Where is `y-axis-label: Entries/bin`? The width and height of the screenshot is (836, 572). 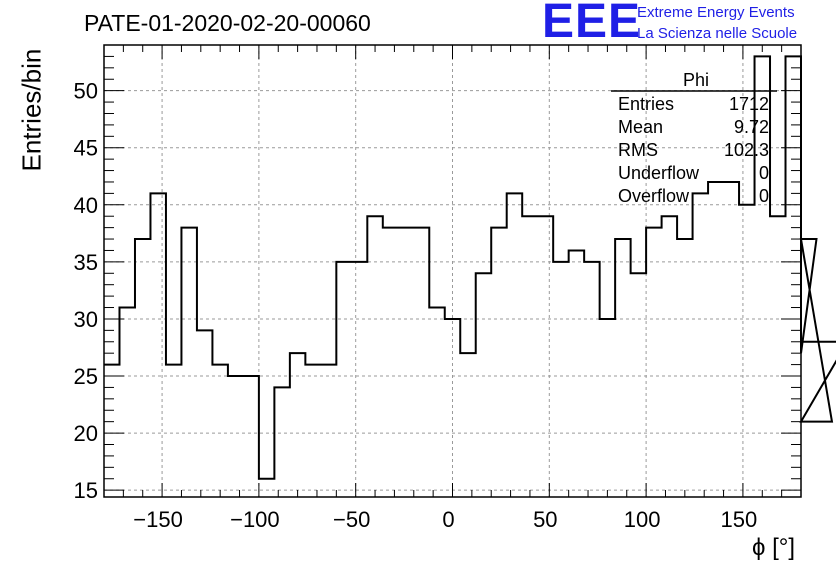
y-axis-label: Entries/bin is located at coordinates (31, 110).